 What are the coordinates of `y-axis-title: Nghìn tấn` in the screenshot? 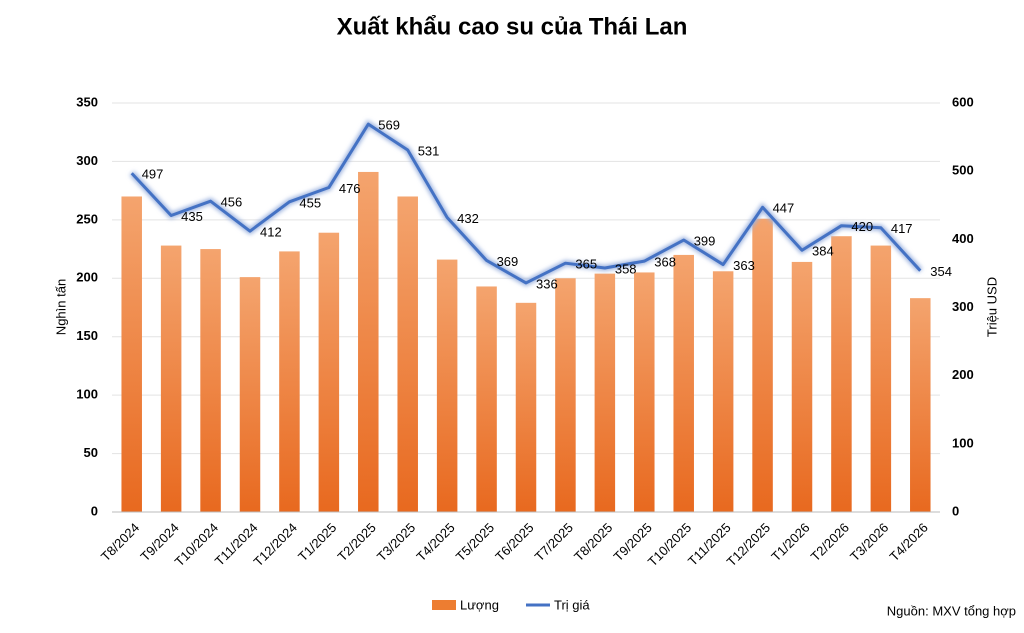 It's located at (60, 307).